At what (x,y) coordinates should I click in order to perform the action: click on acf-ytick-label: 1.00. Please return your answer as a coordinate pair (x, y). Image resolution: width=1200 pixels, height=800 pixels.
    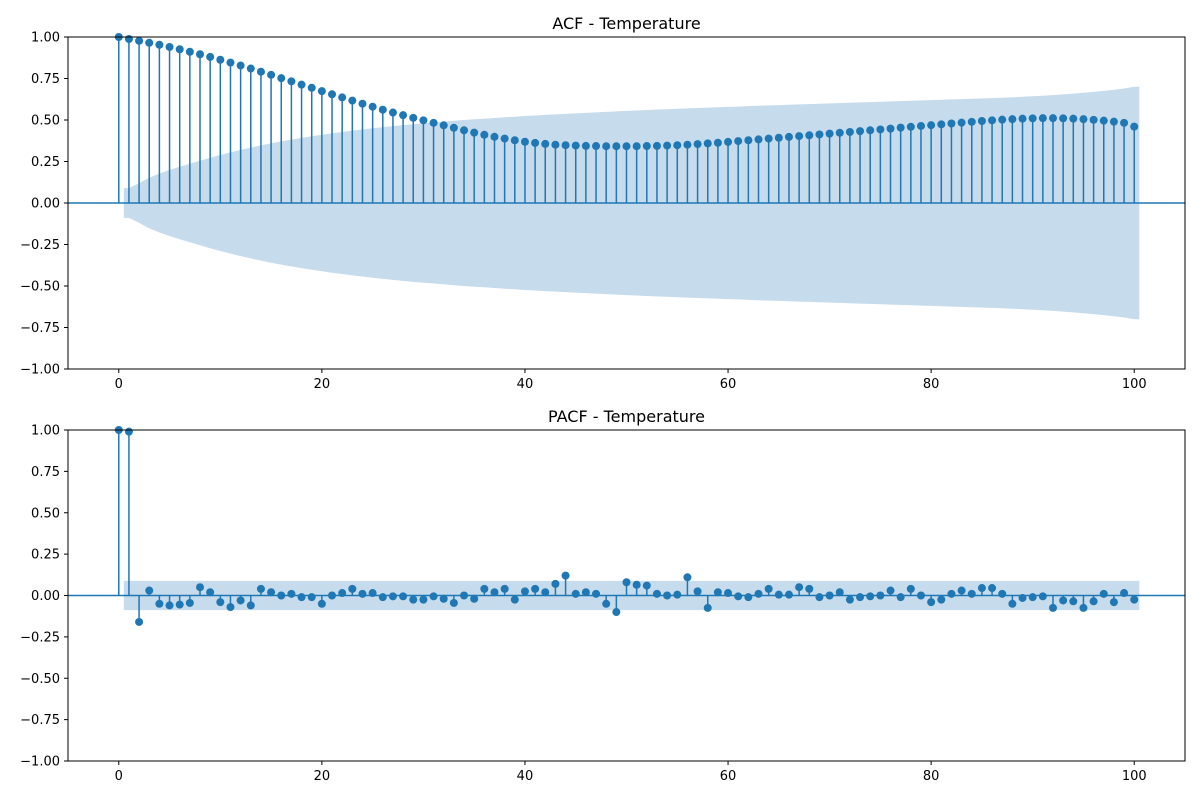
    Looking at the image, I should click on (45, 38).